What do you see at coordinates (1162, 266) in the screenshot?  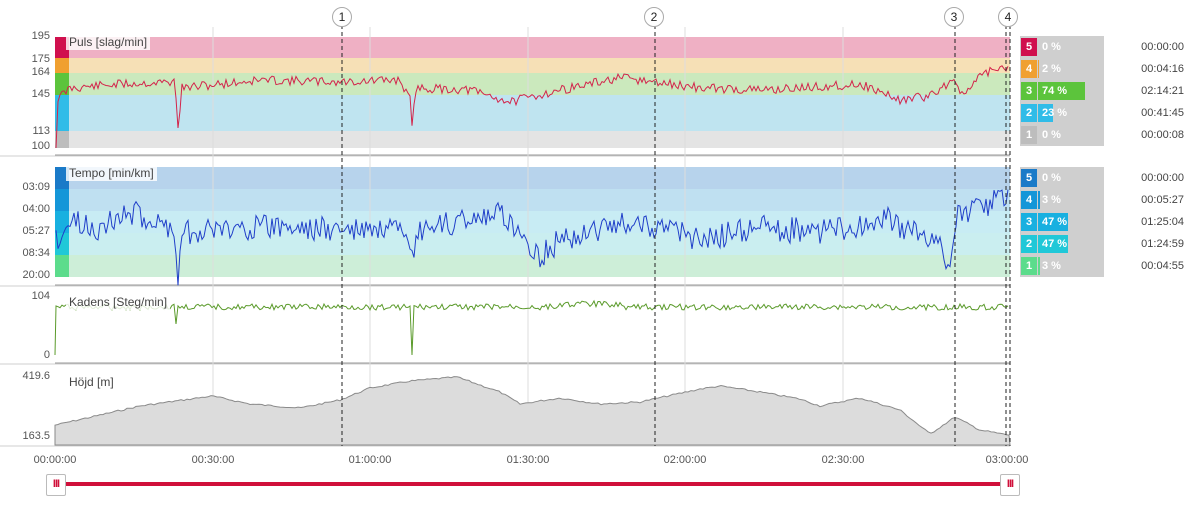 I see `zone-duration: 00:04:55` at bounding box center [1162, 266].